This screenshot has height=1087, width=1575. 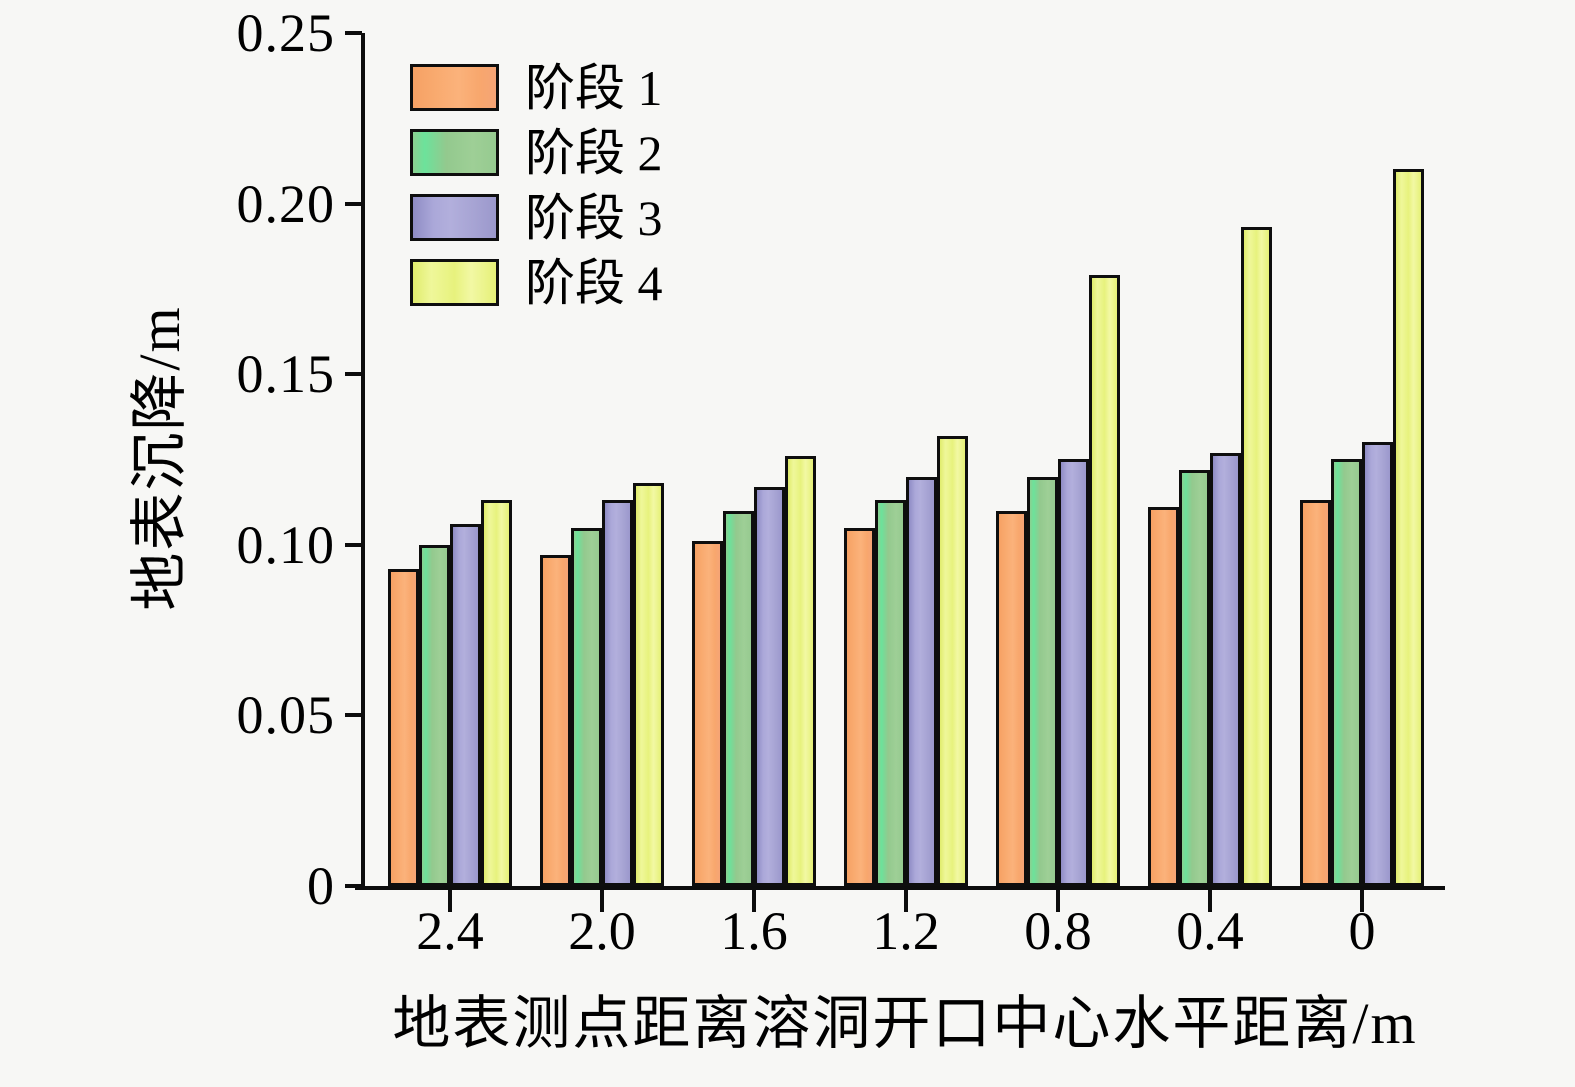 What do you see at coordinates (906, 931) in the screenshot?
I see `x-tick-label: 1.2` at bounding box center [906, 931].